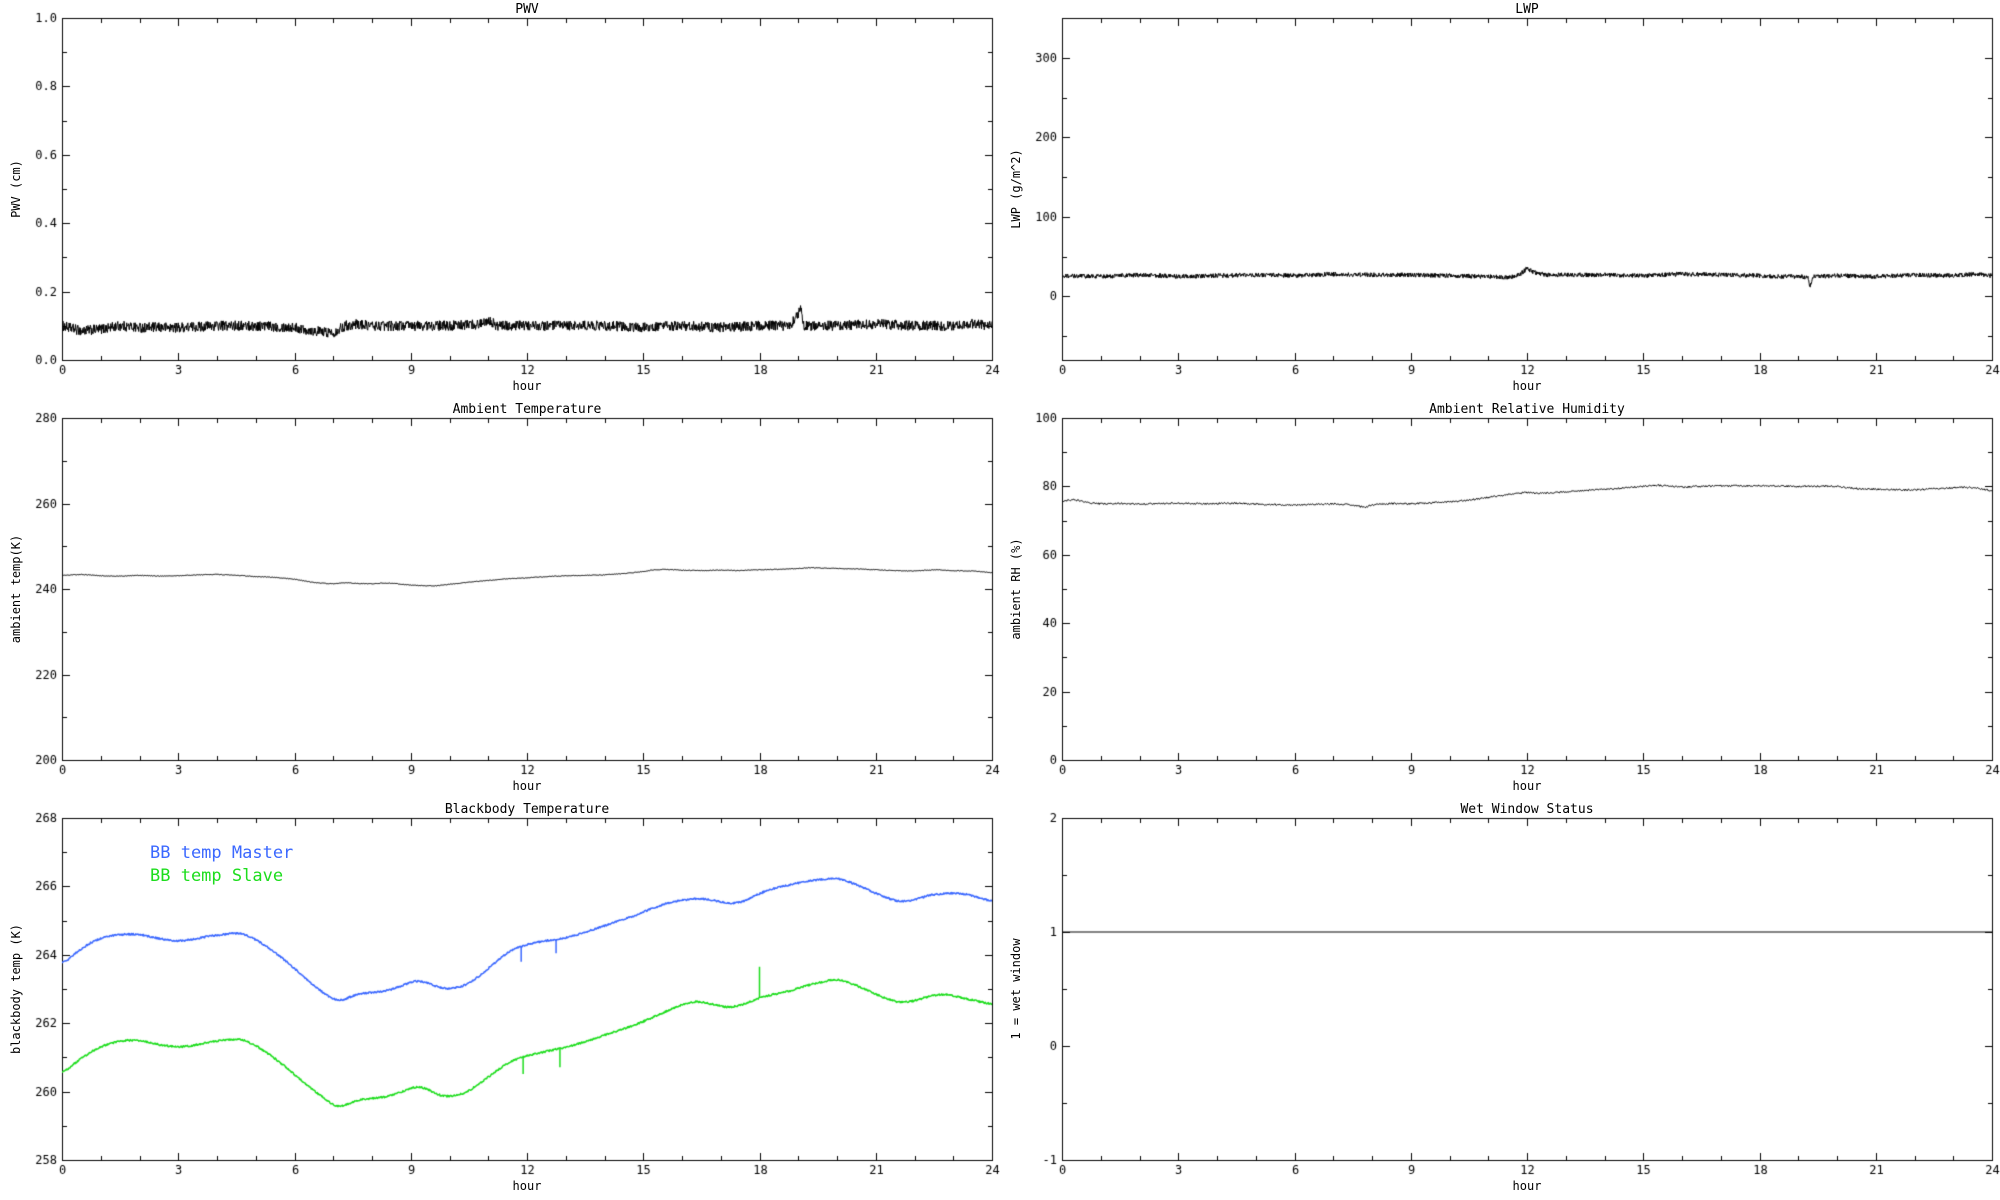 Image resolution: width=2000 pixels, height=1200 pixels. I want to click on y-axis-label-blackbody-temperature: blackbody temp (K), so click(16, 989).